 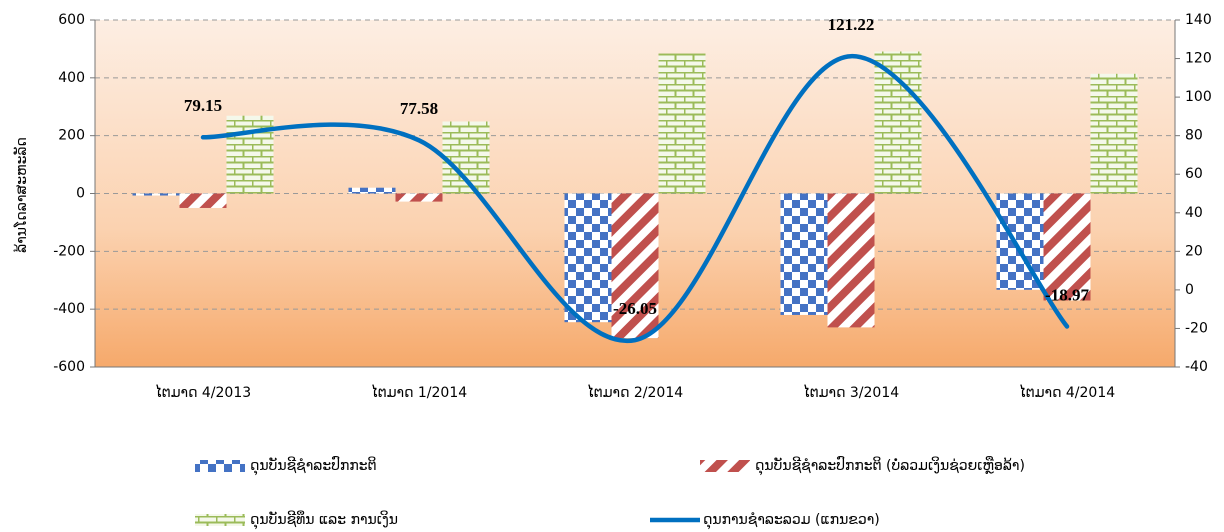 What do you see at coordinates (635, 308) in the screenshot?
I see `data-label: -26.05` at bounding box center [635, 308].